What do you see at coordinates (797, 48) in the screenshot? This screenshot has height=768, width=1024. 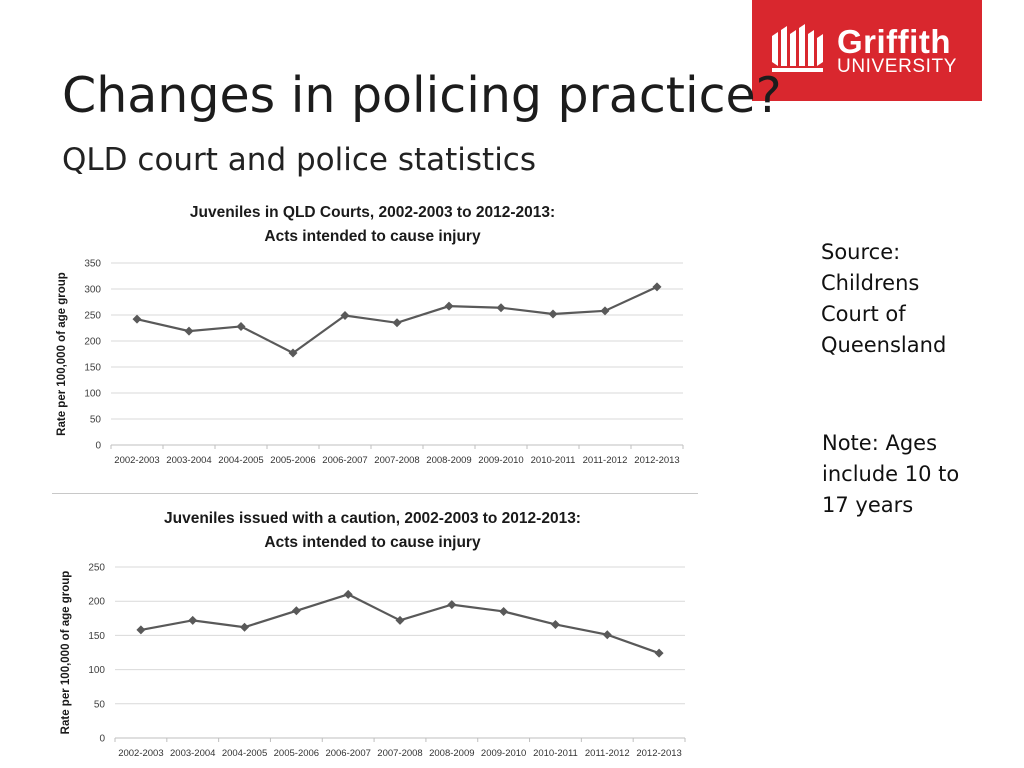 I see `griffith-crest-icon` at bounding box center [797, 48].